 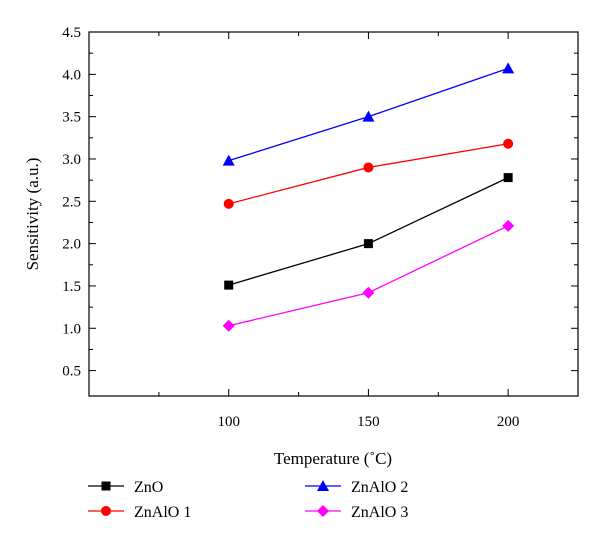 What do you see at coordinates (125, 487) in the screenshot?
I see `legend-item-zno: ZnO` at bounding box center [125, 487].